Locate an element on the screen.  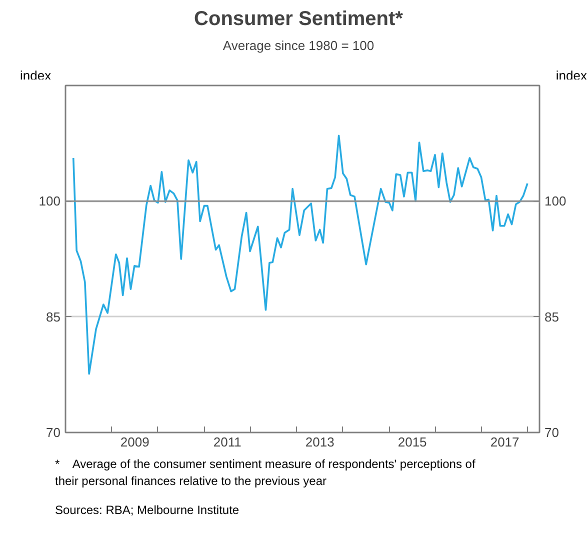
x-tick-label: 2017 is located at coordinates (505, 442).